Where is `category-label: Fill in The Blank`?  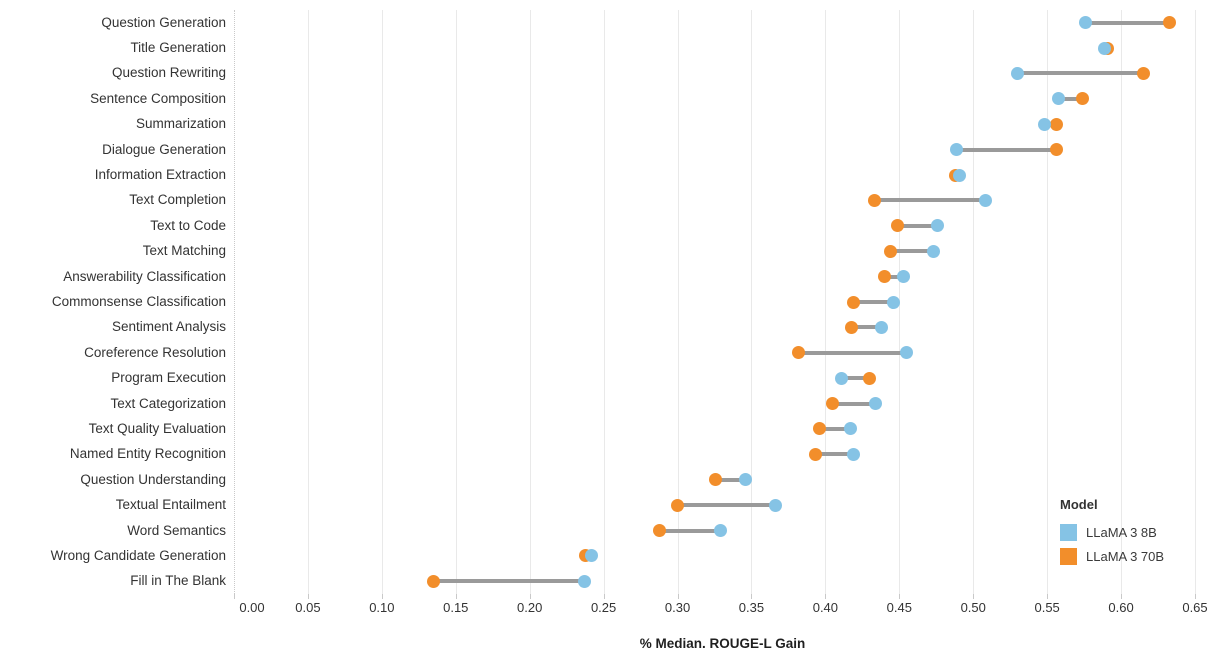 category-label: Fill in The Blank is located at coordinates (178, 581).